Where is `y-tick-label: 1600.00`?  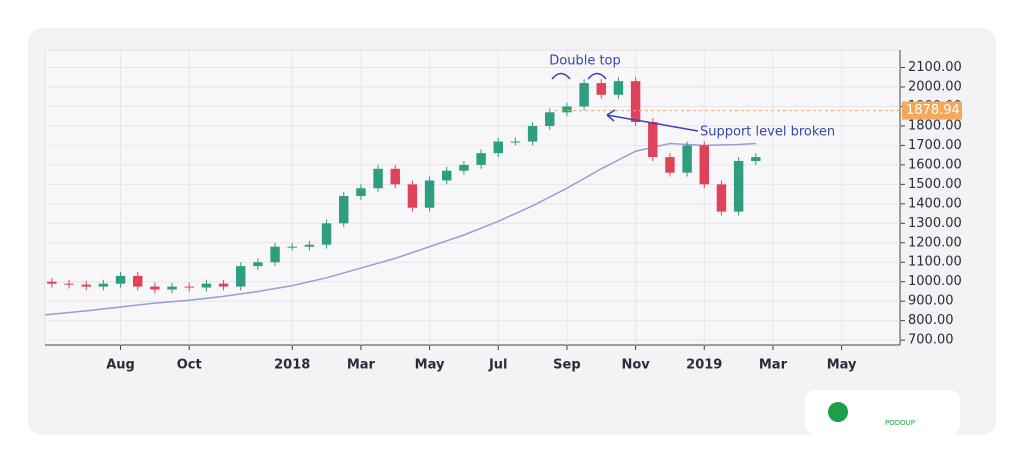 y-tick-label: 1600.00 is located at coordinates (935, 164).